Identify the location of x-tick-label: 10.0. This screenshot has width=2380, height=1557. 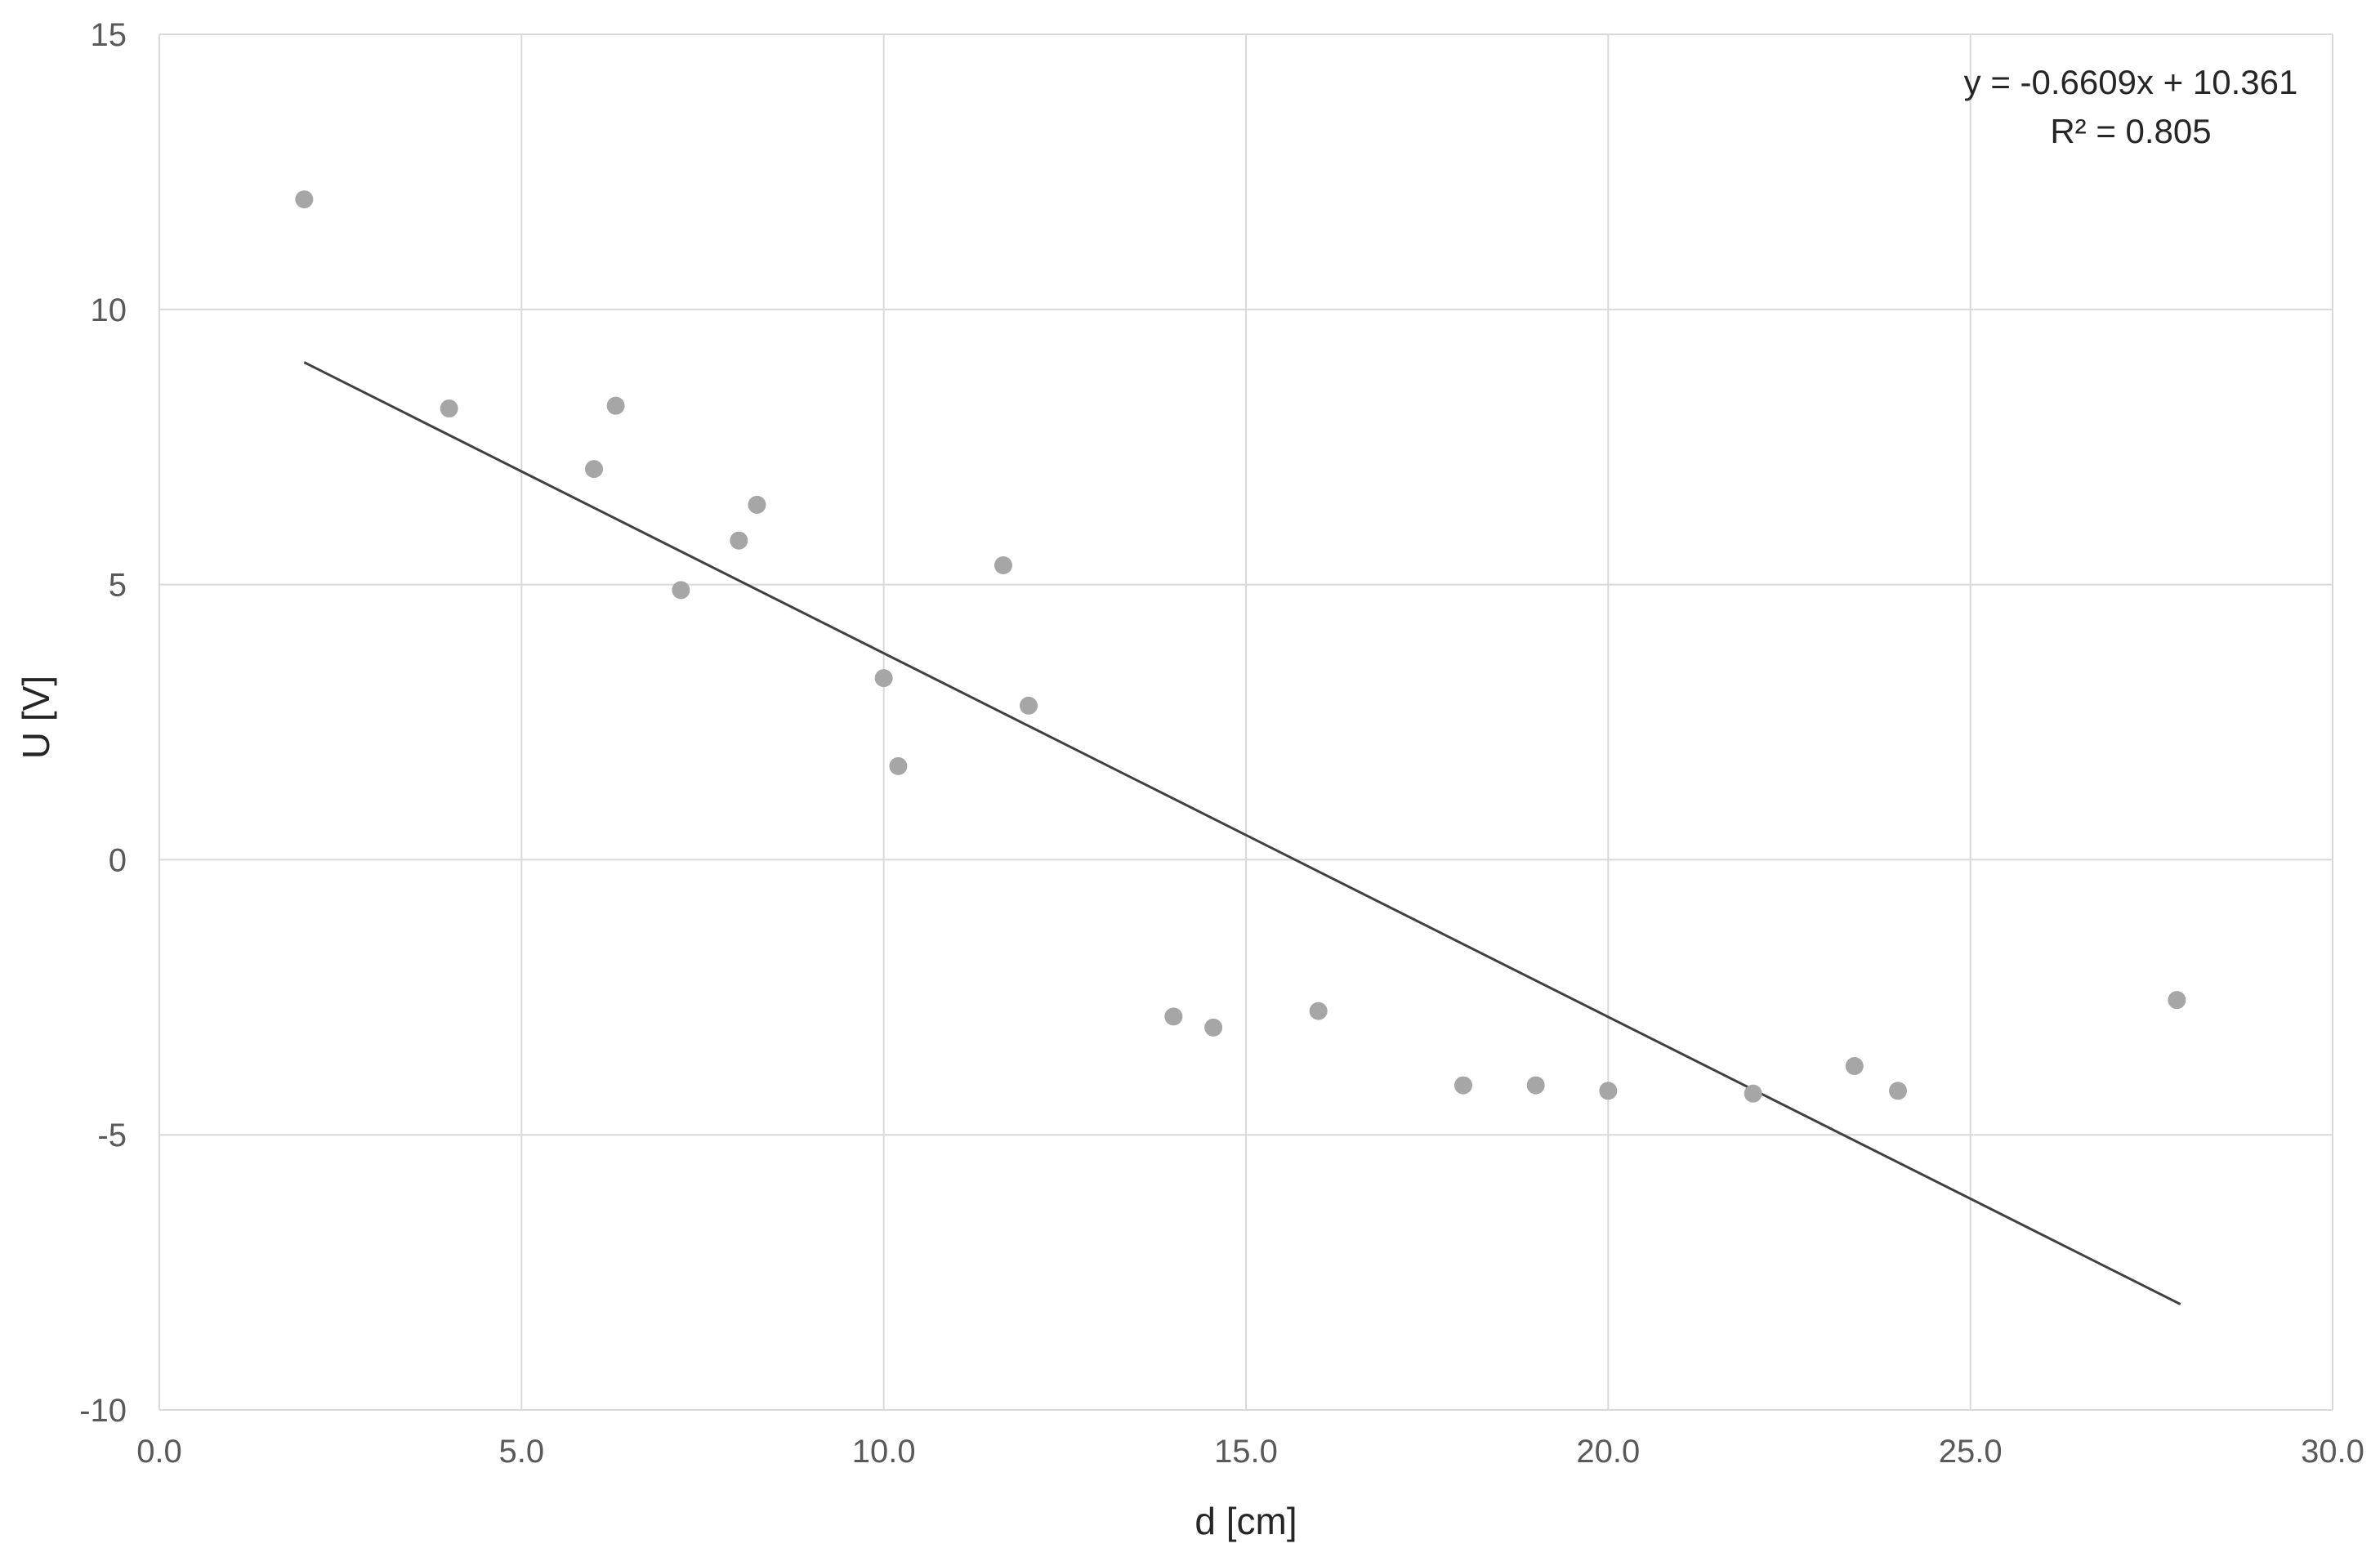
(884, 1452).